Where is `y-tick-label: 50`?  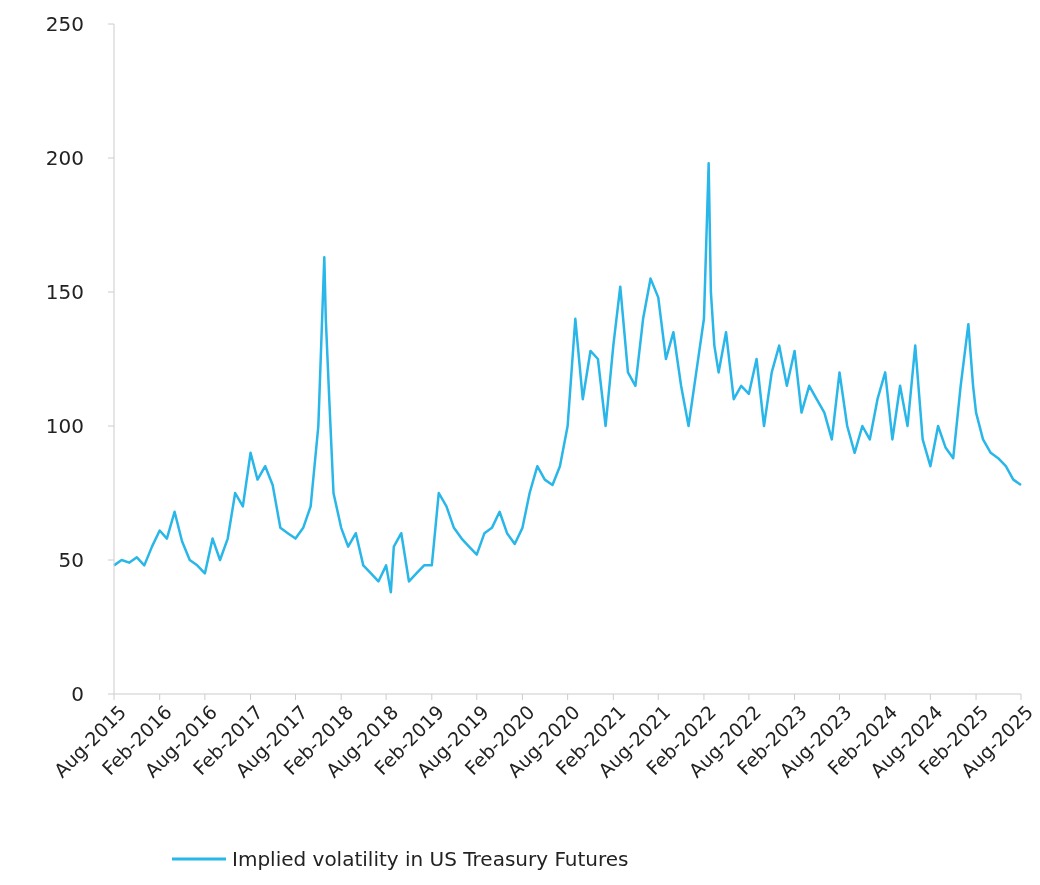
y-tick-label: 50 is located at coordinates (71, 560).